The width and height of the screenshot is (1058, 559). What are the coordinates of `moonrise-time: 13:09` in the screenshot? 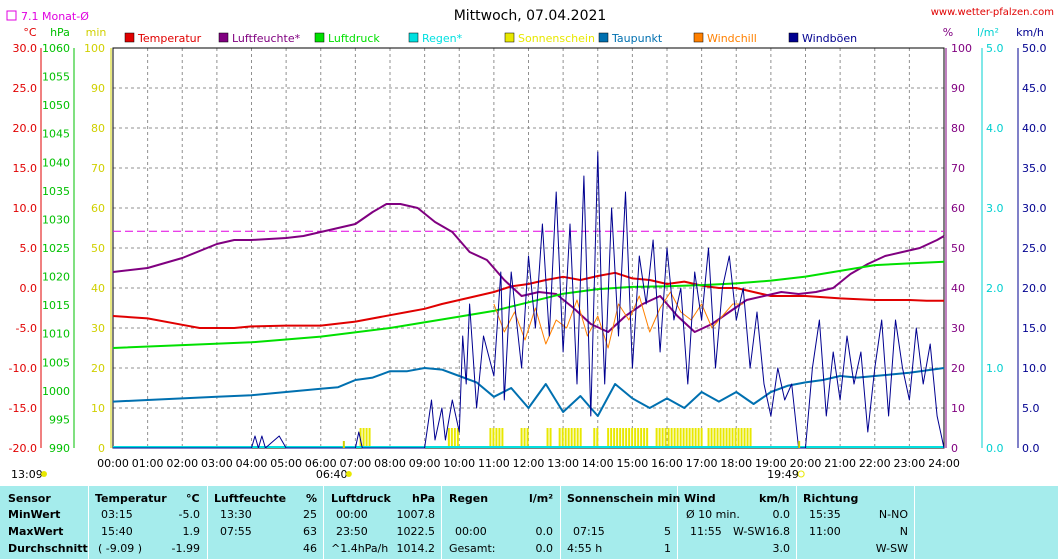 It's located at (27, 474).